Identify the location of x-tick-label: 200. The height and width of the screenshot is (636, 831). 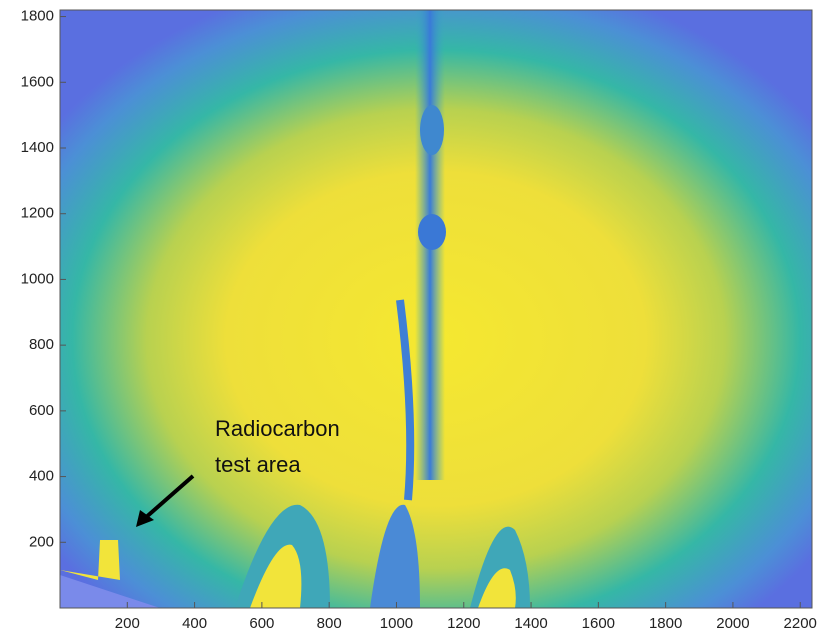
(127, 623).